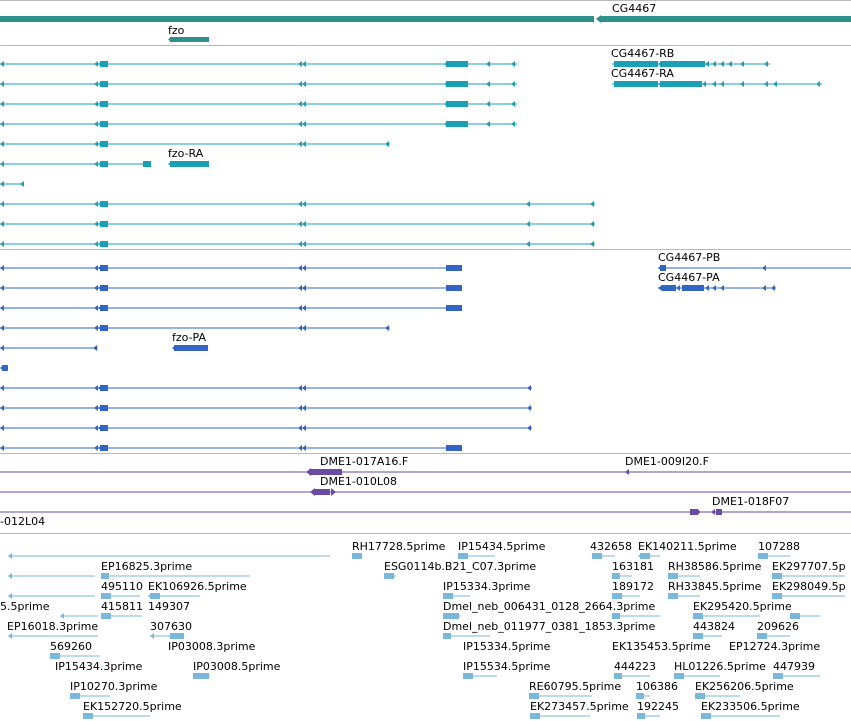  What do you see at coordinates (212, 646) in the screenshot?
I see `feature-label: IP03008.3prime` at bounding box center [212, 646].